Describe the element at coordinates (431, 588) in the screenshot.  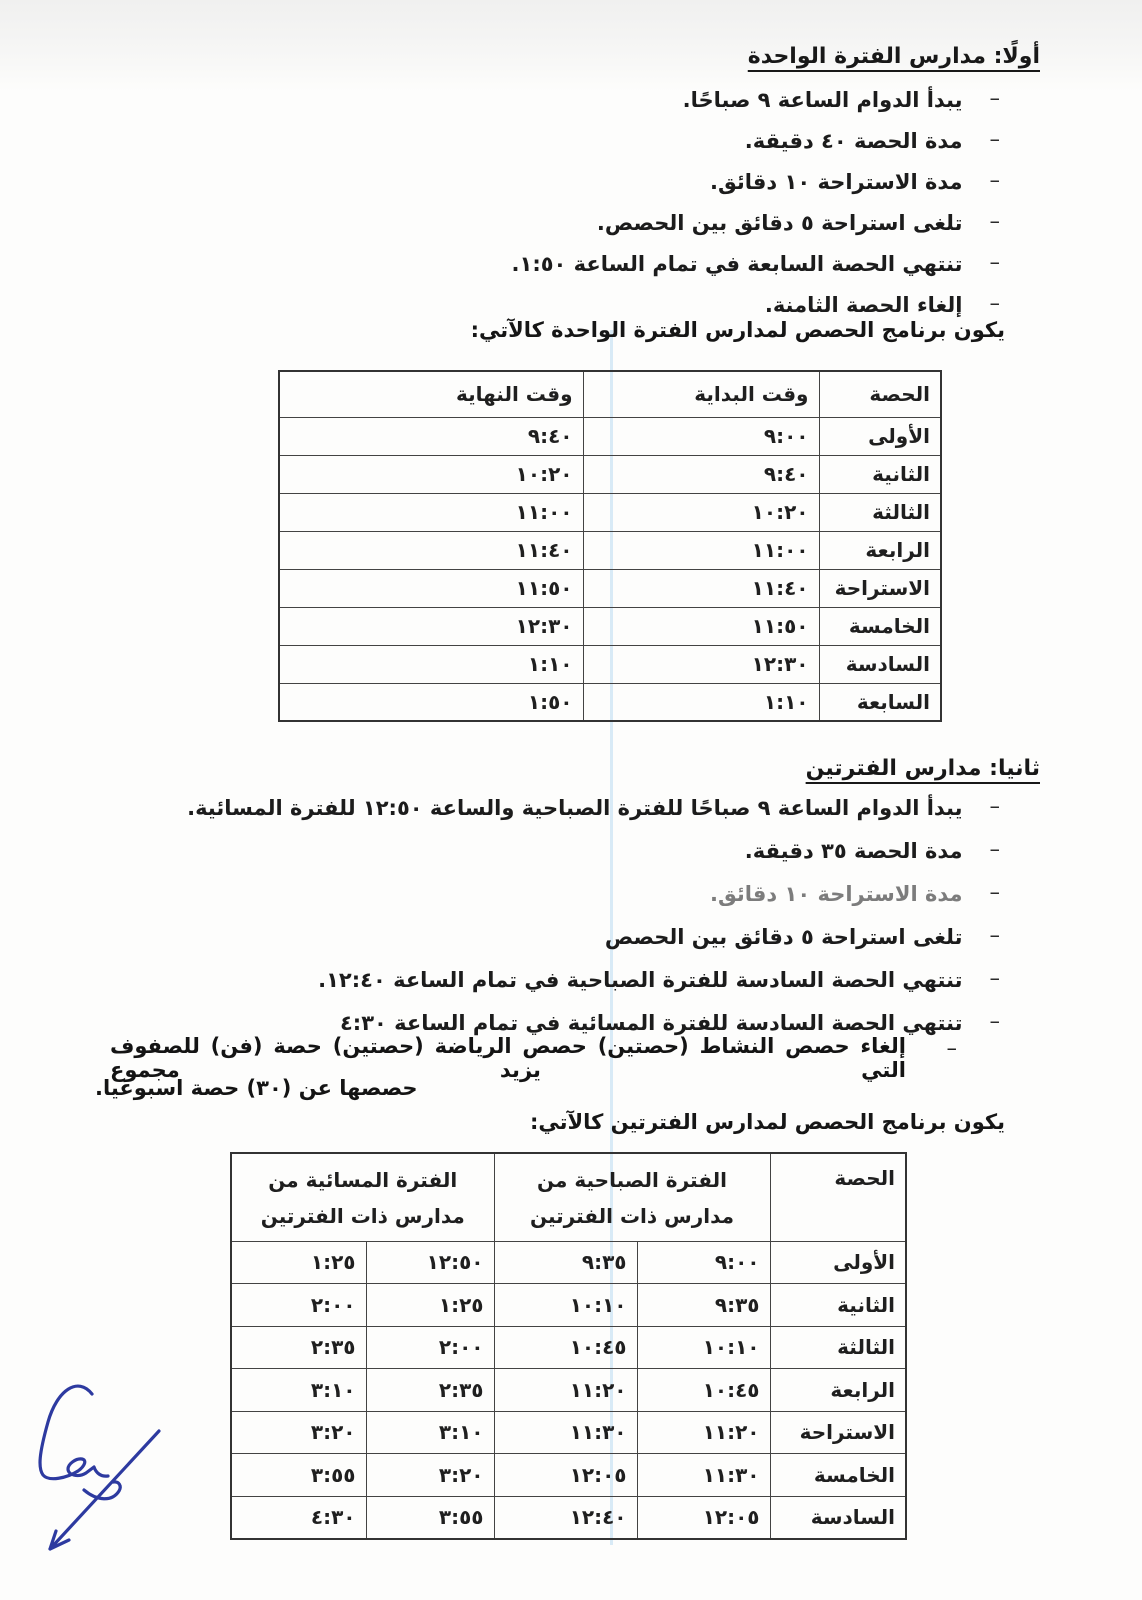
I see `end-cell: ١١:٥٠` at that location.